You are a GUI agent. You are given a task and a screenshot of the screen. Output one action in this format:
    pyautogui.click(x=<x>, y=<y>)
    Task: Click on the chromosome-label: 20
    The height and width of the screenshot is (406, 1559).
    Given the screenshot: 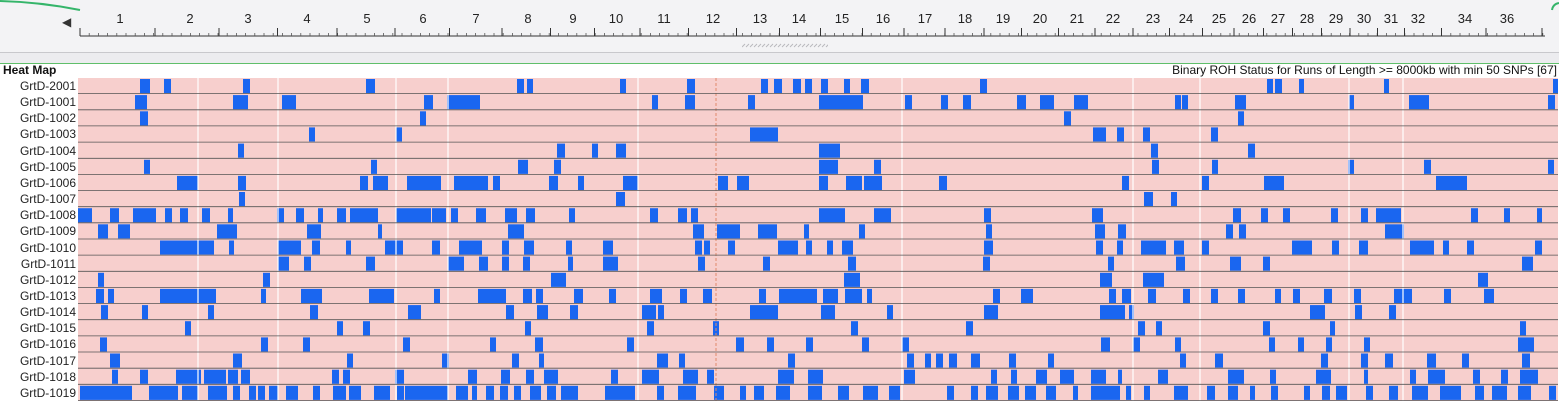 What is the action you would take?
    pyautogui.click(x=1040, y=18)
    